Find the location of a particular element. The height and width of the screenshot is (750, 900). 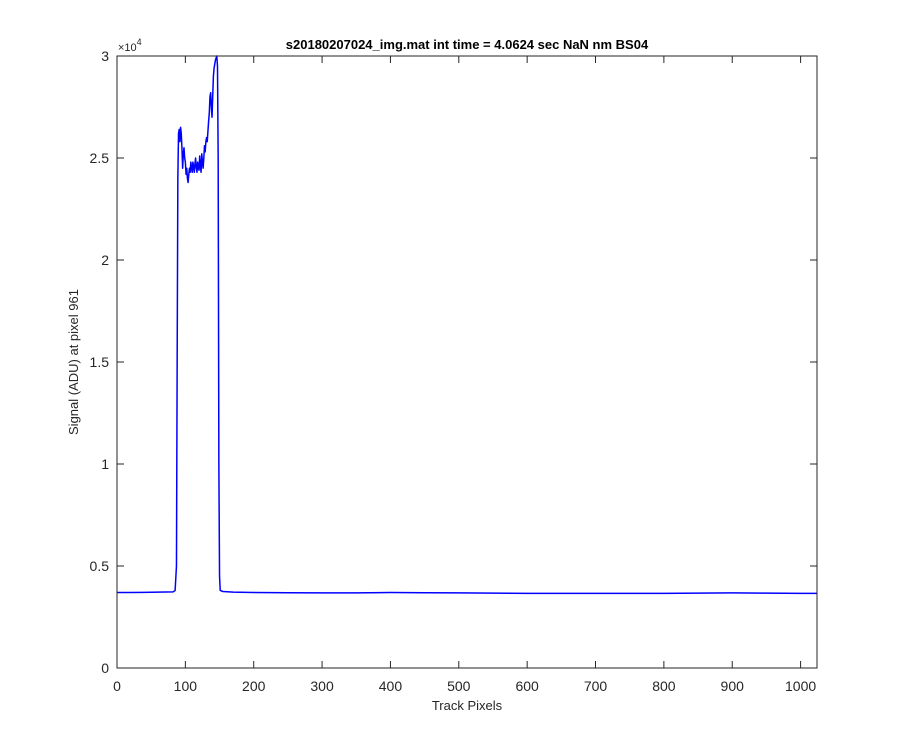

y-tick-label: 3 is located at coordinates (105, 56).